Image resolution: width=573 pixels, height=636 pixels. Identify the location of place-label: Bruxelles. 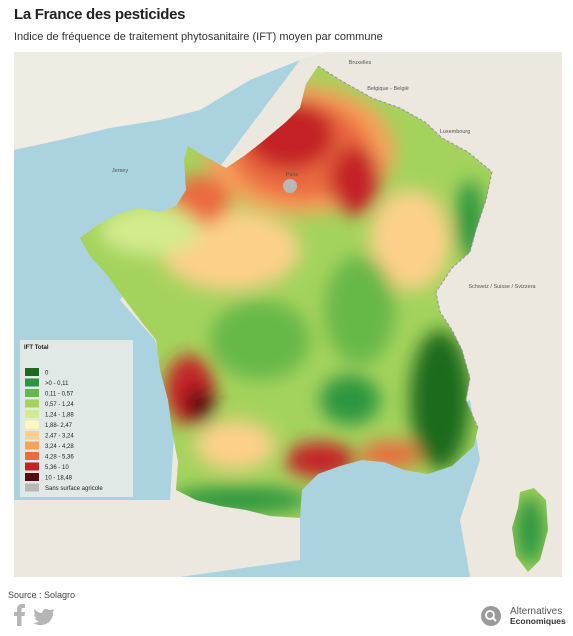
(360, 63).